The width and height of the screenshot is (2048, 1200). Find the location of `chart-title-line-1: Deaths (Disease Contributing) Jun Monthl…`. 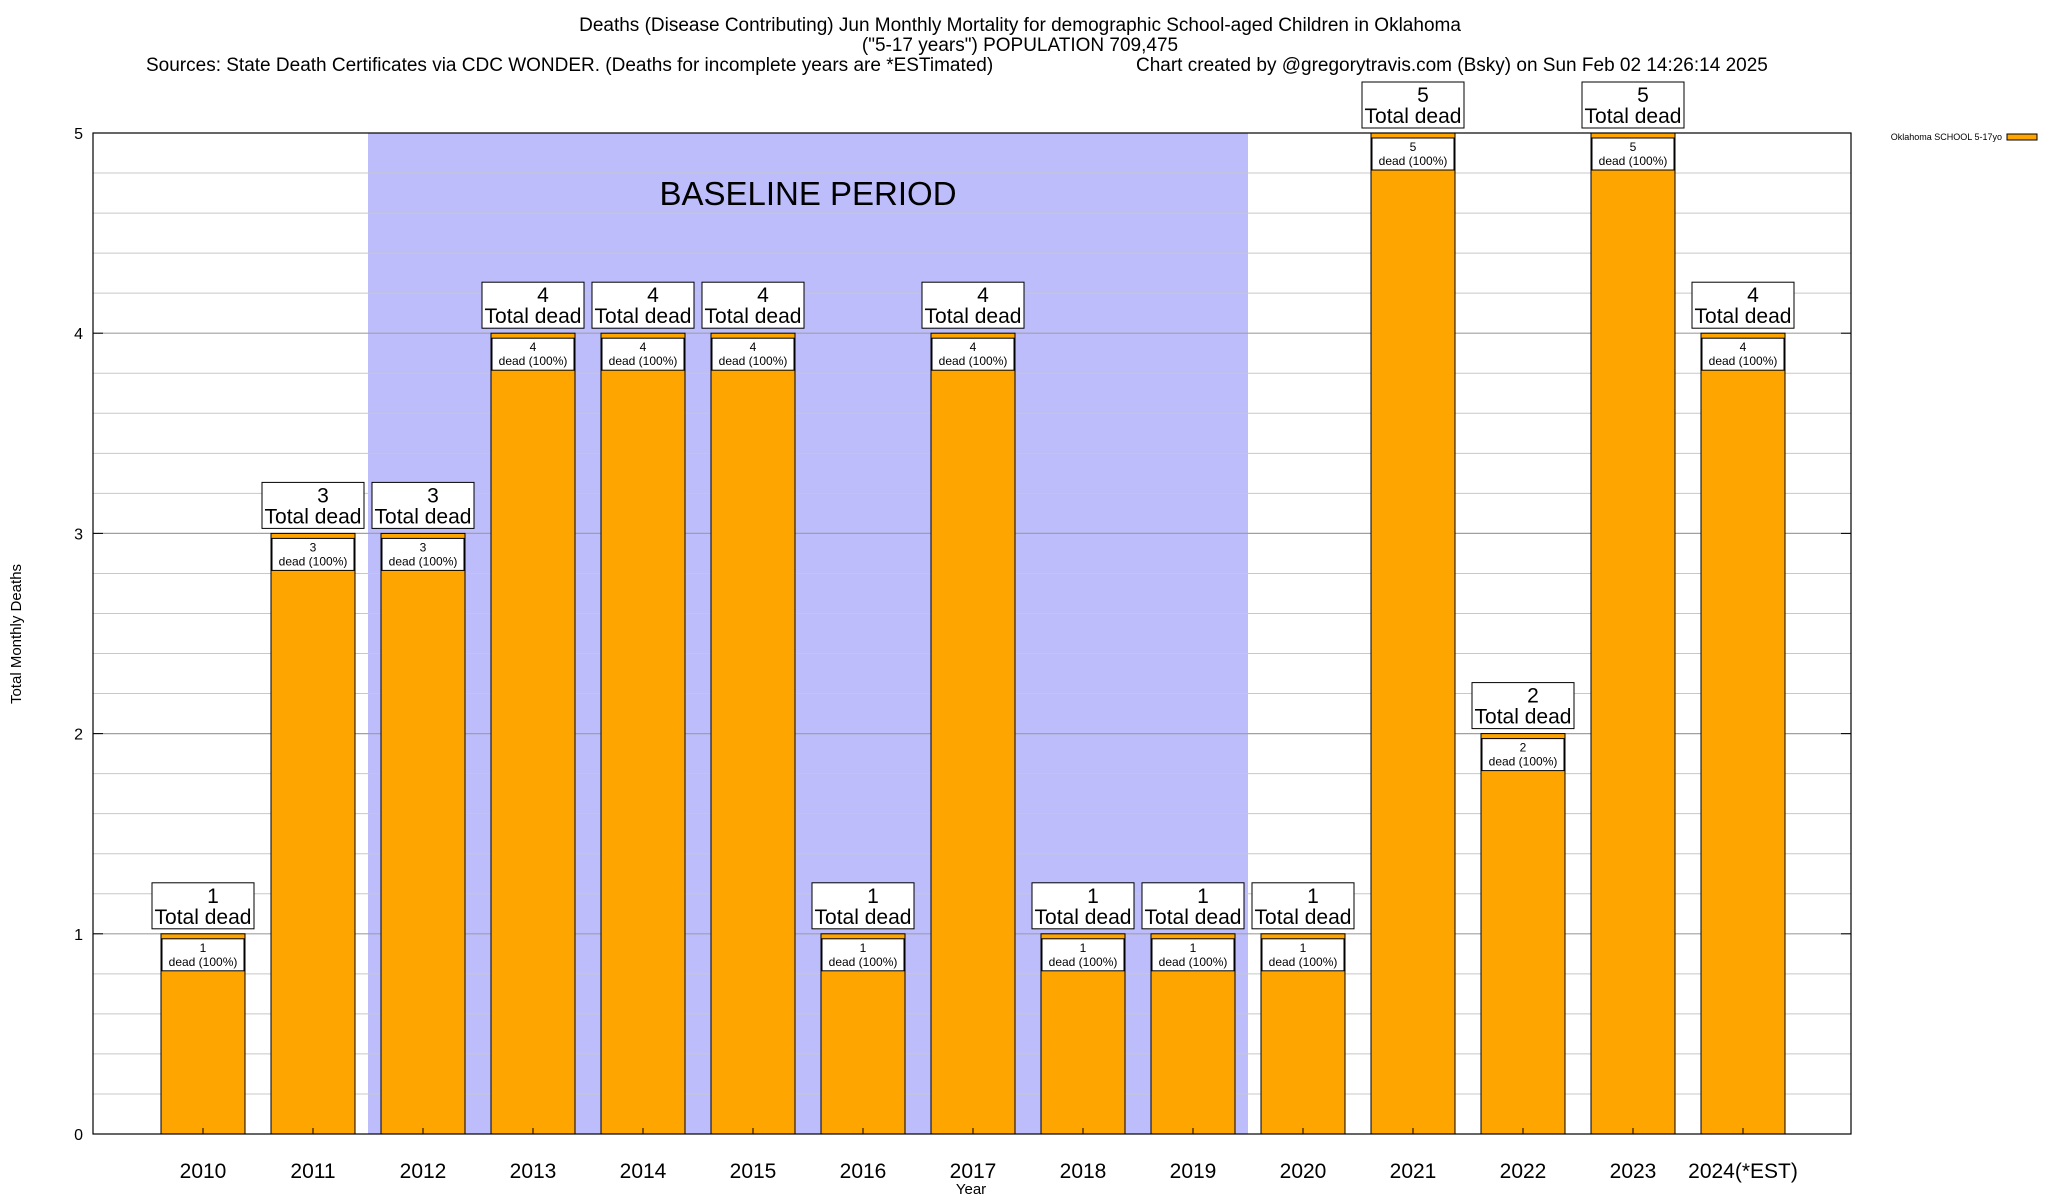

chart-title-line-1: Deaths (Disease Contributing) Jun Monthl… is located at coordinates (1020, 25).